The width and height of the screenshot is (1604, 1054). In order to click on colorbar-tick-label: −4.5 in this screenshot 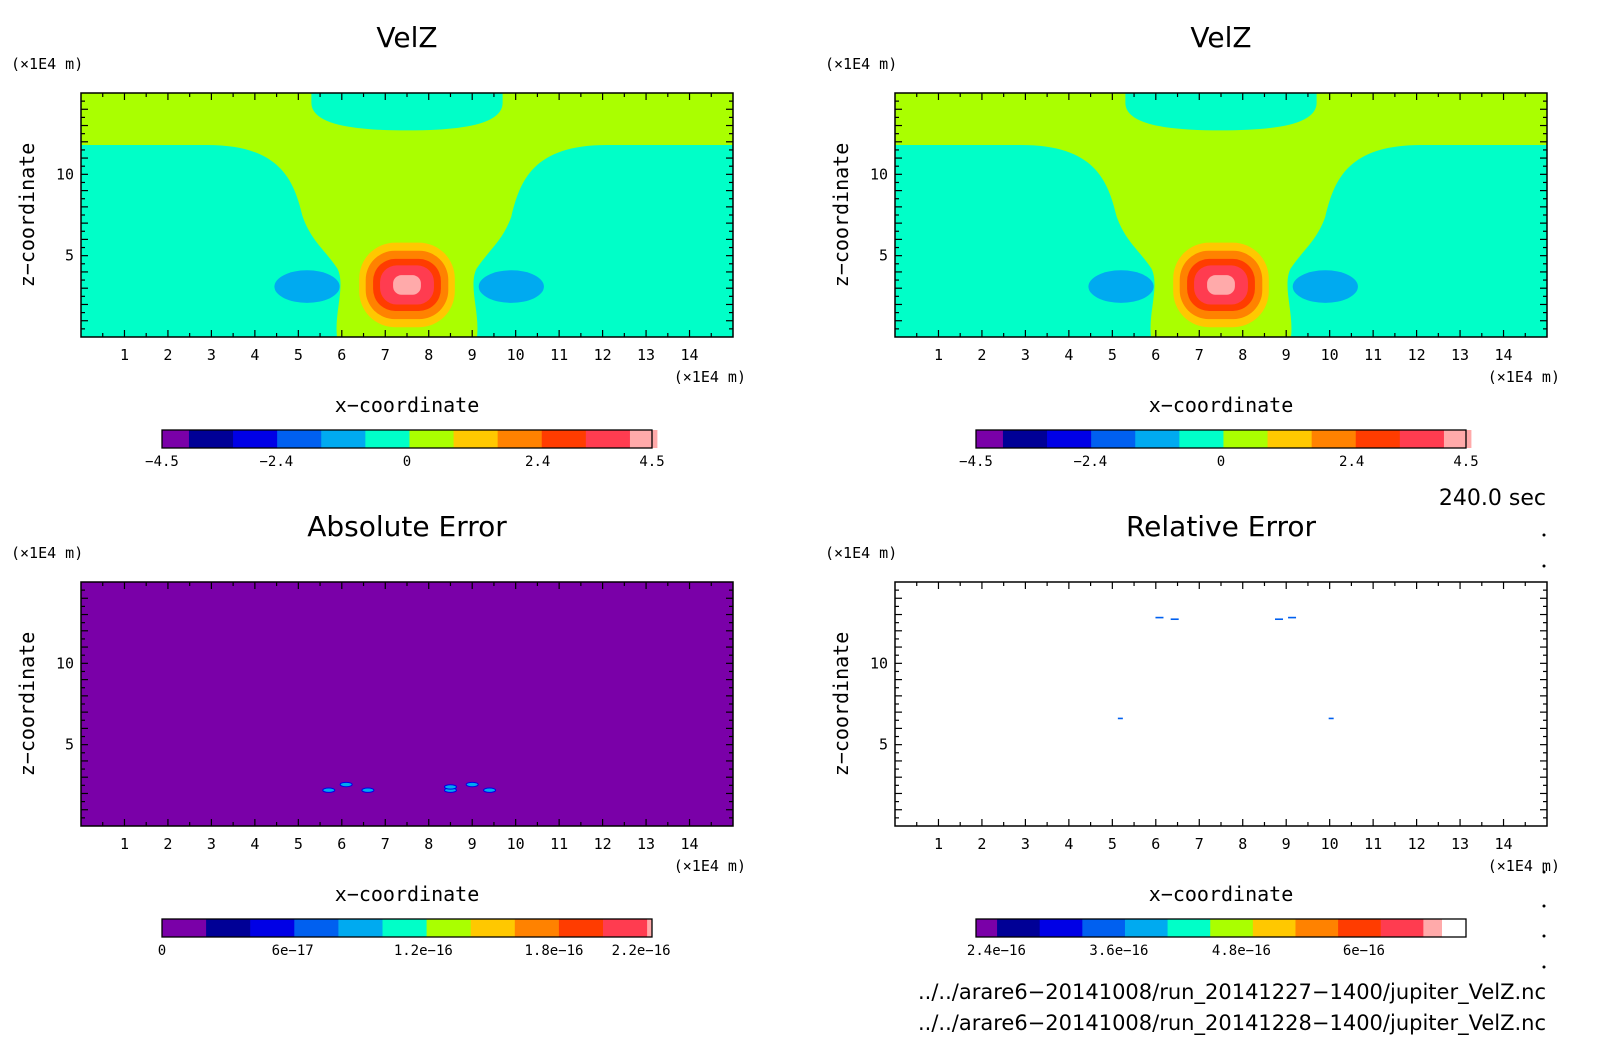, I will do `click(162, 462)`.